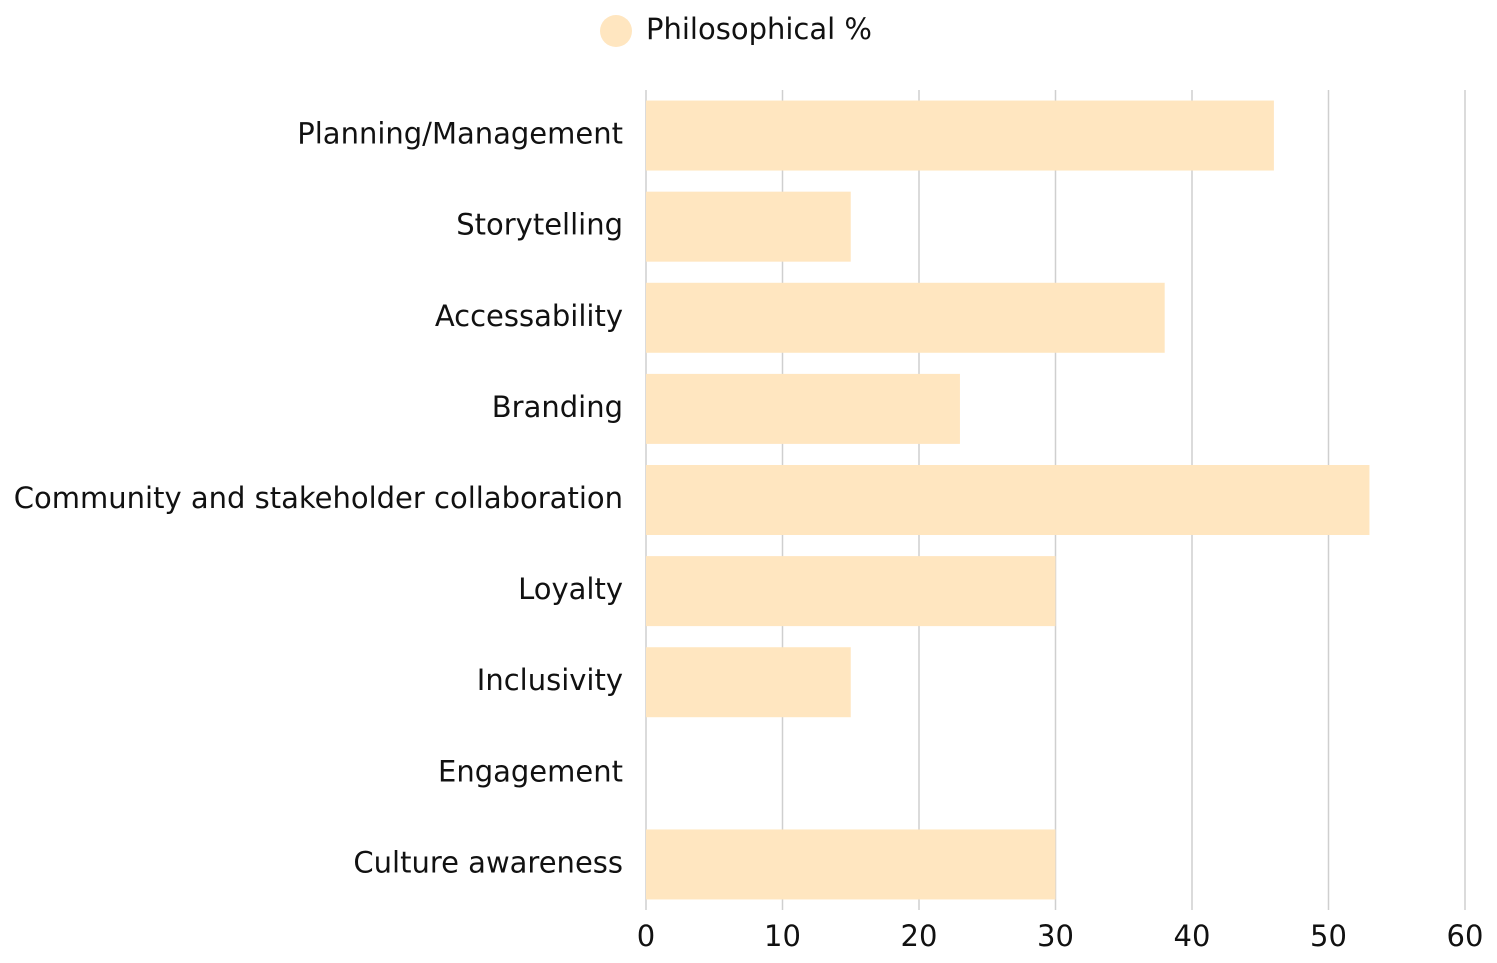 Image resolution: width=1497 pixels, height=963 pixels. What do you see at coordinates (759, 29) in the screenshot?
I see `legend-label: Philosophical %` at bounding box center [759, 29].